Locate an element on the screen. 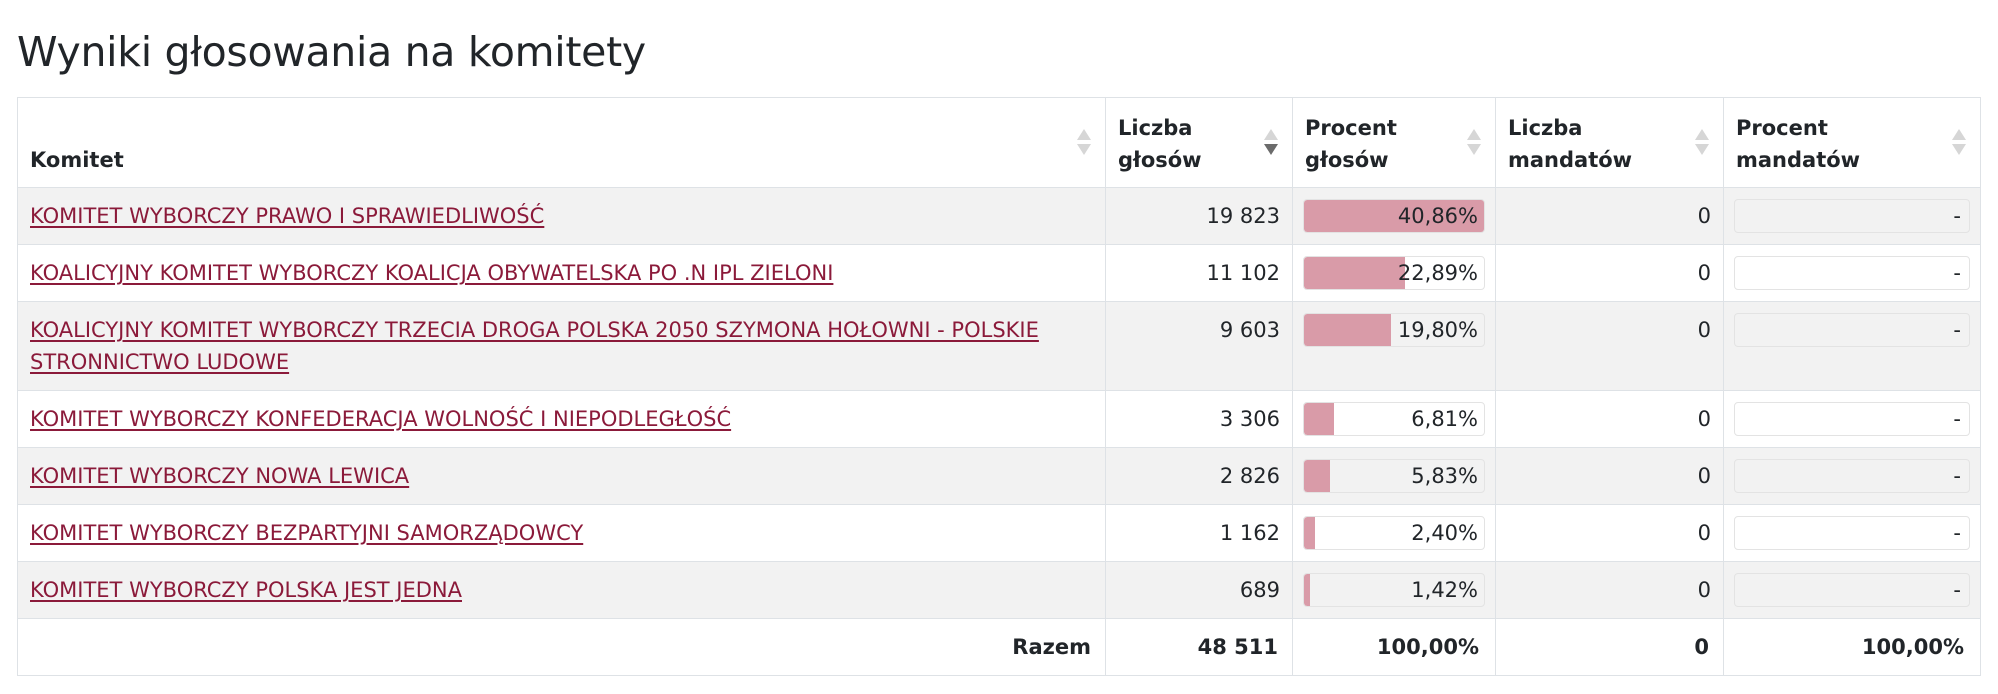 This screenshot has width=1998, height=694. vote-percent-value: 1,42% is located at coordinates (1444, 590).